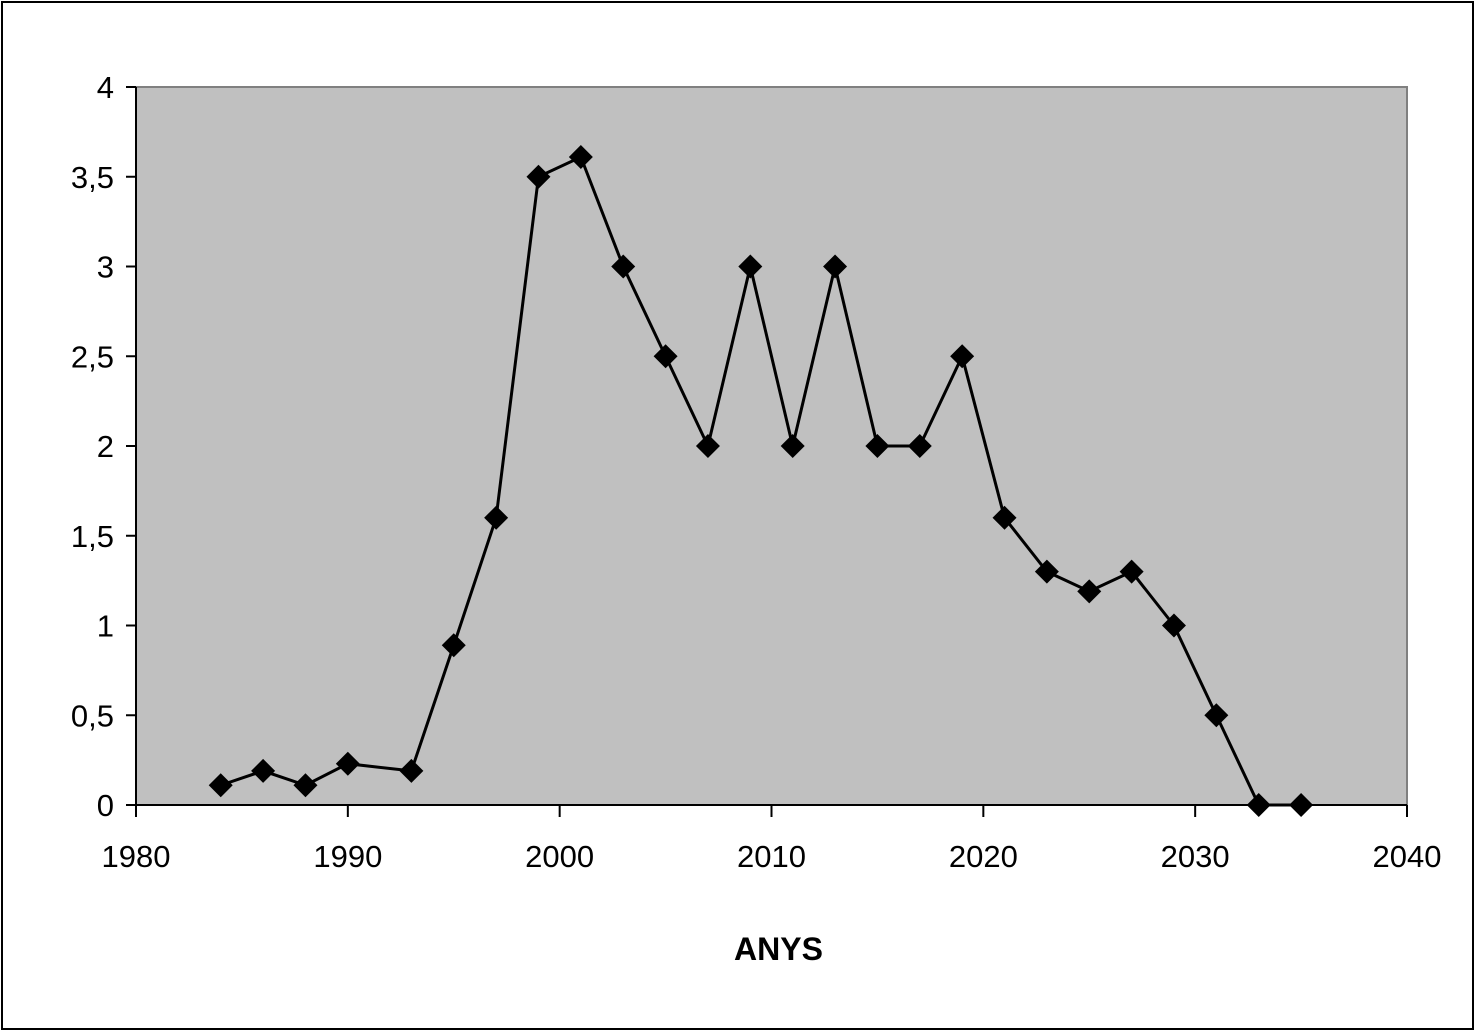 This screenshot has height=1033, width=1477. What do you see at coordinates (92, 536) in the screenshot?
I see `y-tick-label: 1,5` at bounding box center [92, 536].